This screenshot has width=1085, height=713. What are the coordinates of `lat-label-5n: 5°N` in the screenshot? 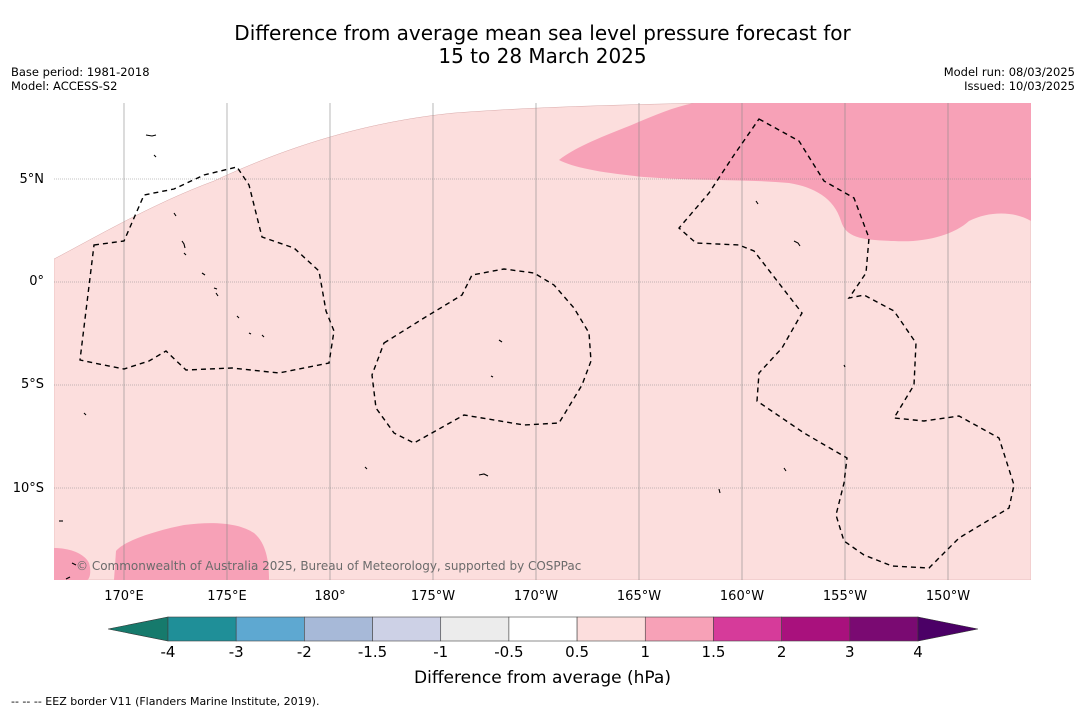 It's located at (32, 179).